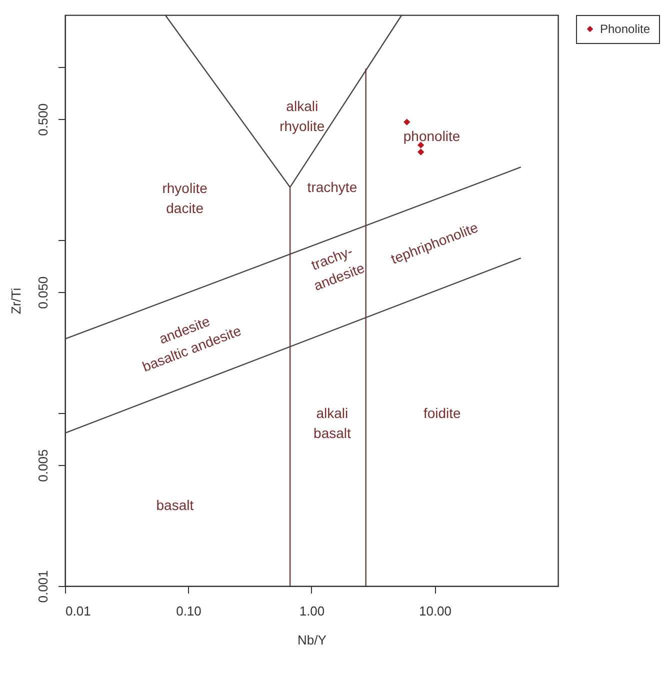  I want to click on x-tick-label: 10.00, so click(435, 611).